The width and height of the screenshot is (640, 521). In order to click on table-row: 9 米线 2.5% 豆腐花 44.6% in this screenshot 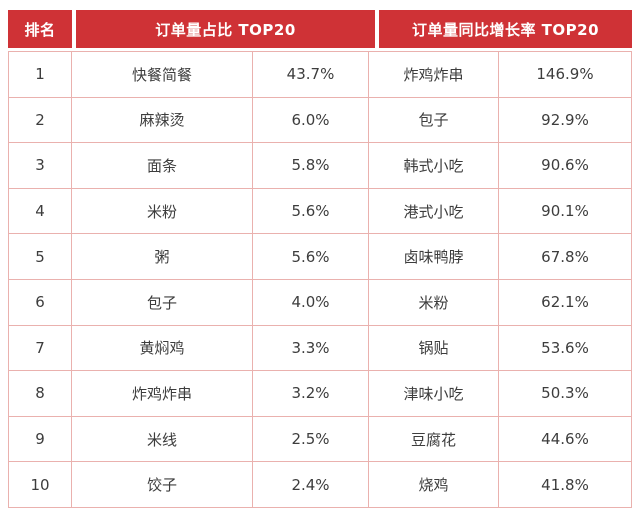, I will do `click(320, 439)`.